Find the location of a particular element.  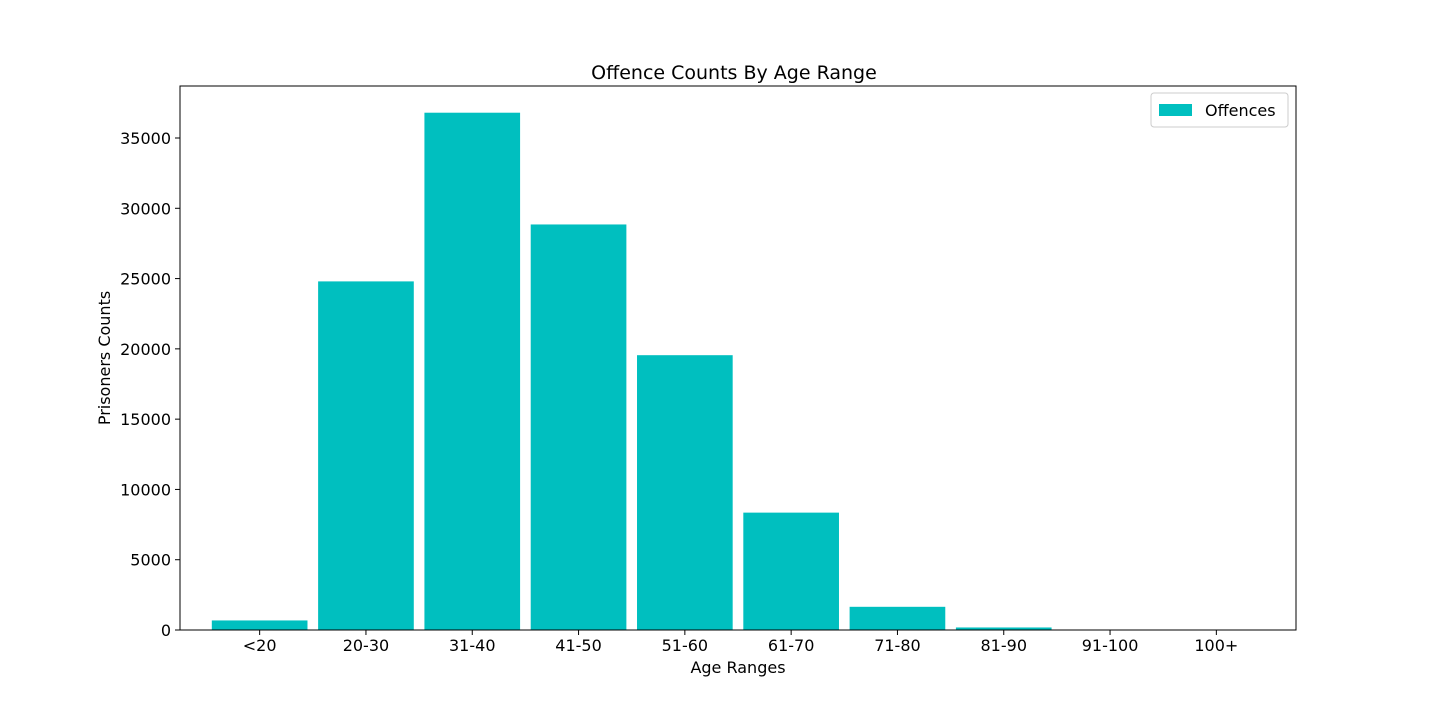

y-tick-label: 25000 is located at coordinates (145, 279).